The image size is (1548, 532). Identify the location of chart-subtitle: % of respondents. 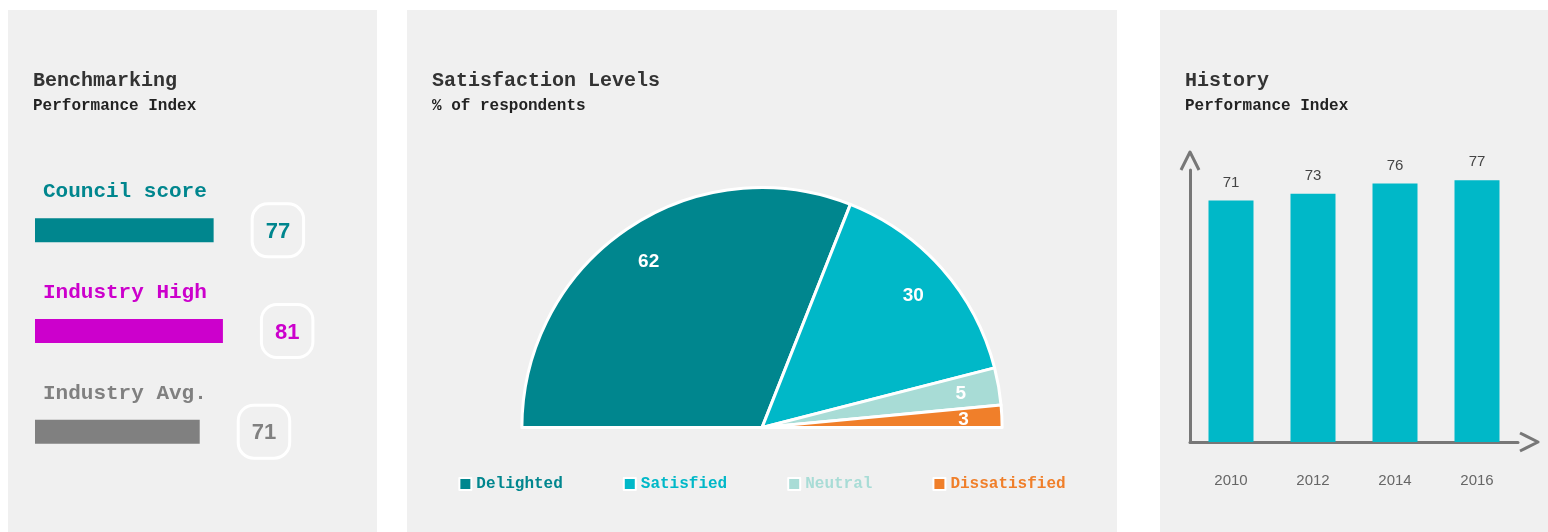
(509, 106).